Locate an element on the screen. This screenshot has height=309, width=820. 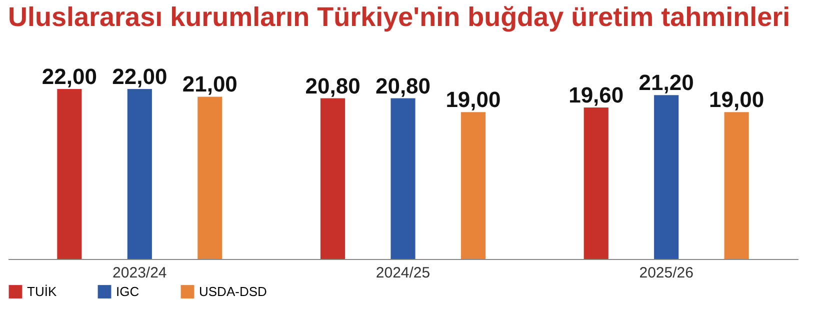
data-label: 21,00 is located at coordinates (210, 84).